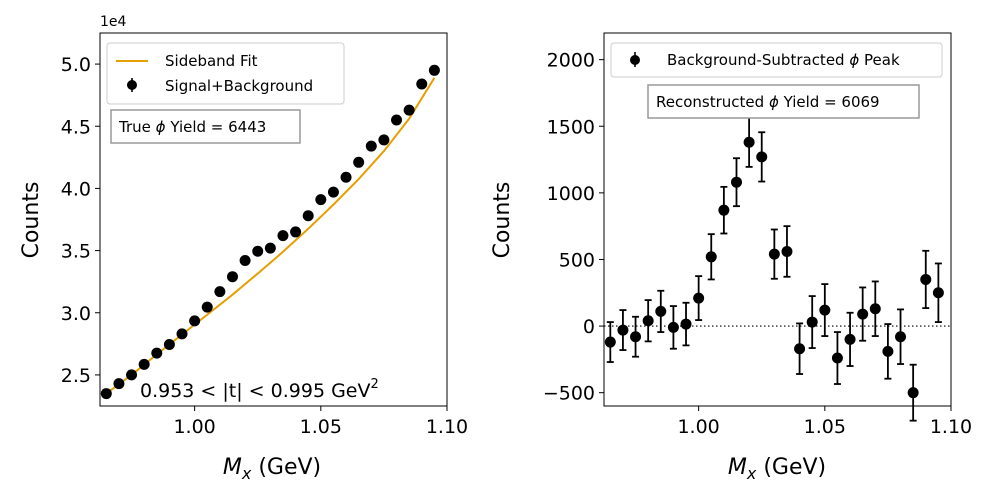 The width and height of the screenshot is (997, 498). I want to click on phi-symbol: ϕ, so click(161, 127).